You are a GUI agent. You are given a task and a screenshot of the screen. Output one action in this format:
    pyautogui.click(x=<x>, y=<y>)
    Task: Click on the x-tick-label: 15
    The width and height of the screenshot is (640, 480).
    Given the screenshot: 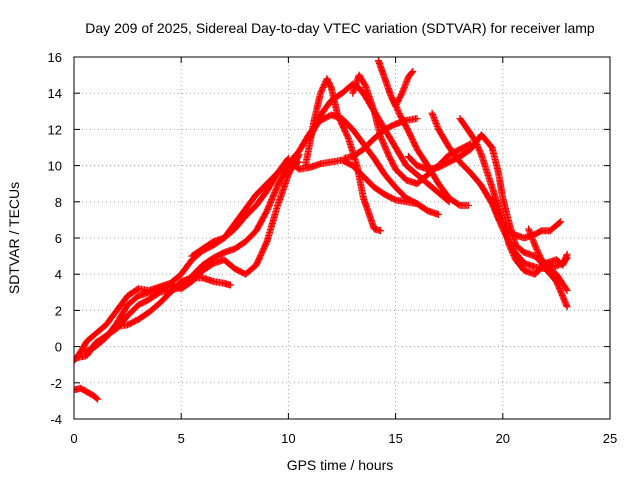 What is the action you would take?
    pyautogui.click(x=395, y=438)
    